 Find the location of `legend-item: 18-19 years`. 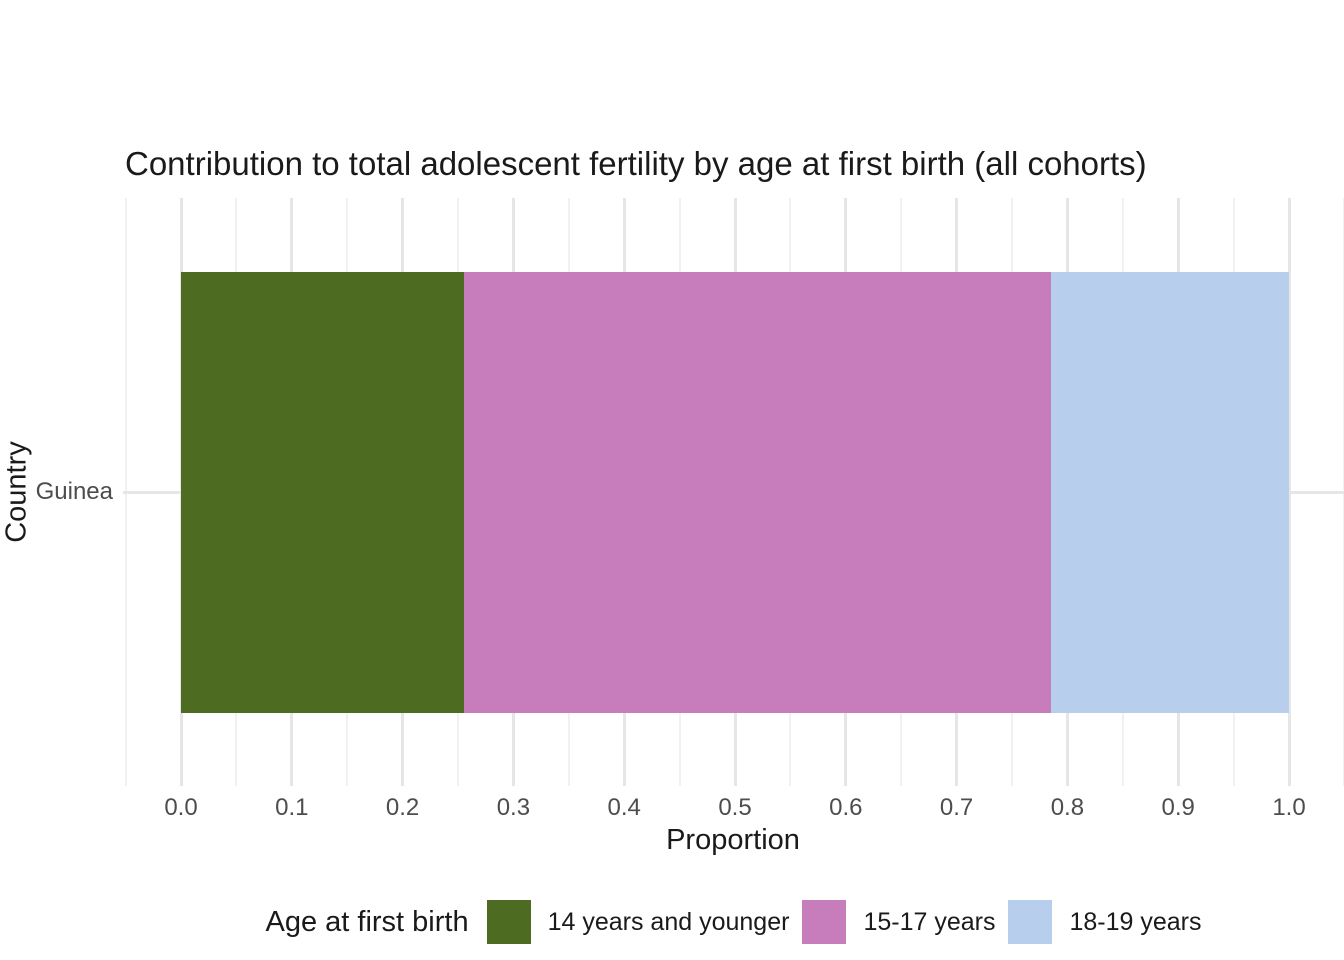

legend-item: 18-19 years is located at coordinates (1105, 922).